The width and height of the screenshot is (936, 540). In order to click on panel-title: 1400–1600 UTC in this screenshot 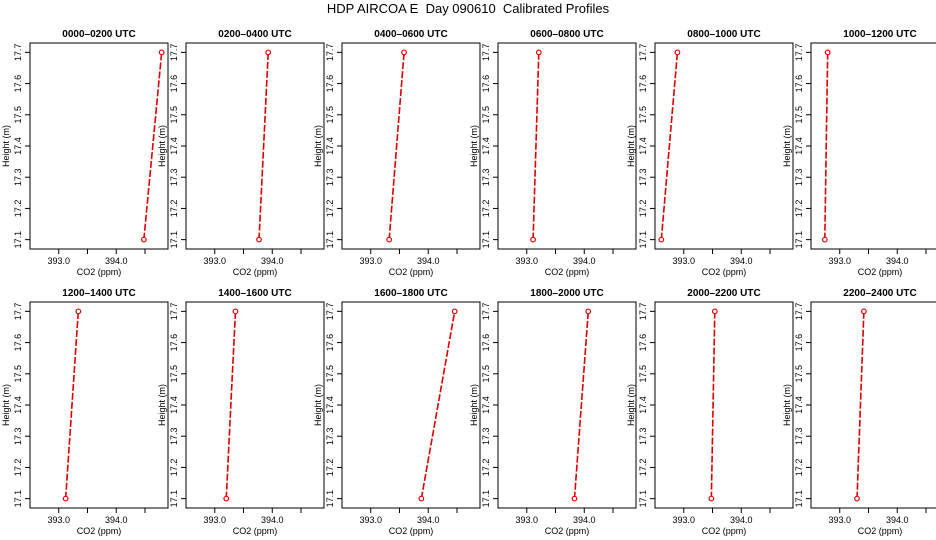, I will do `click(254, 293)`.